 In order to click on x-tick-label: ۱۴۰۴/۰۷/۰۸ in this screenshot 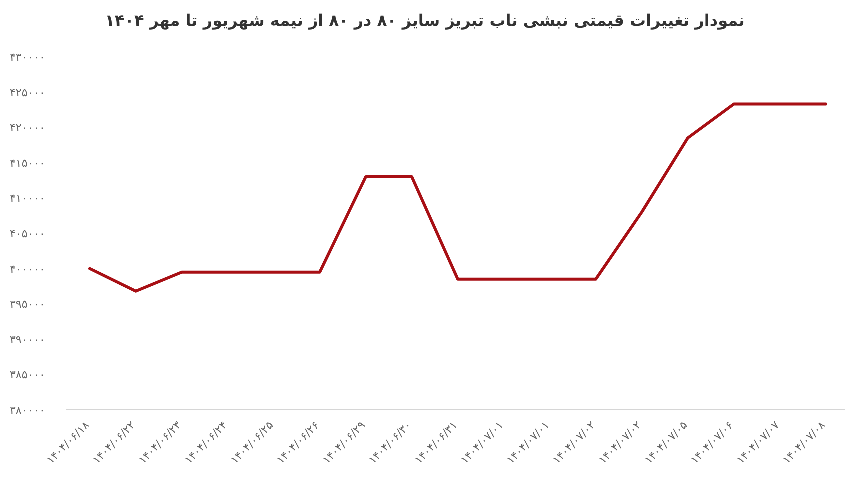, I will do `click(804, 442)`.